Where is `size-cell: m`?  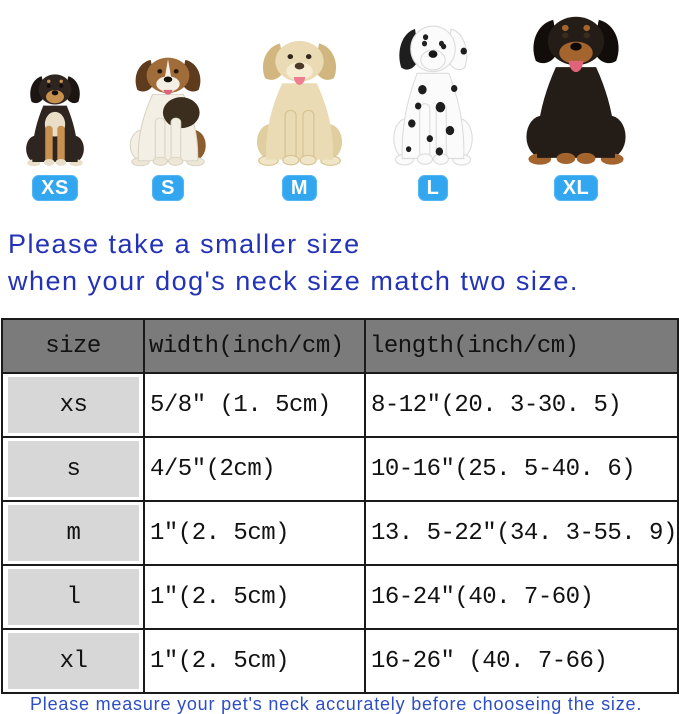 size-cell: m is located at coordinates (73, 533).